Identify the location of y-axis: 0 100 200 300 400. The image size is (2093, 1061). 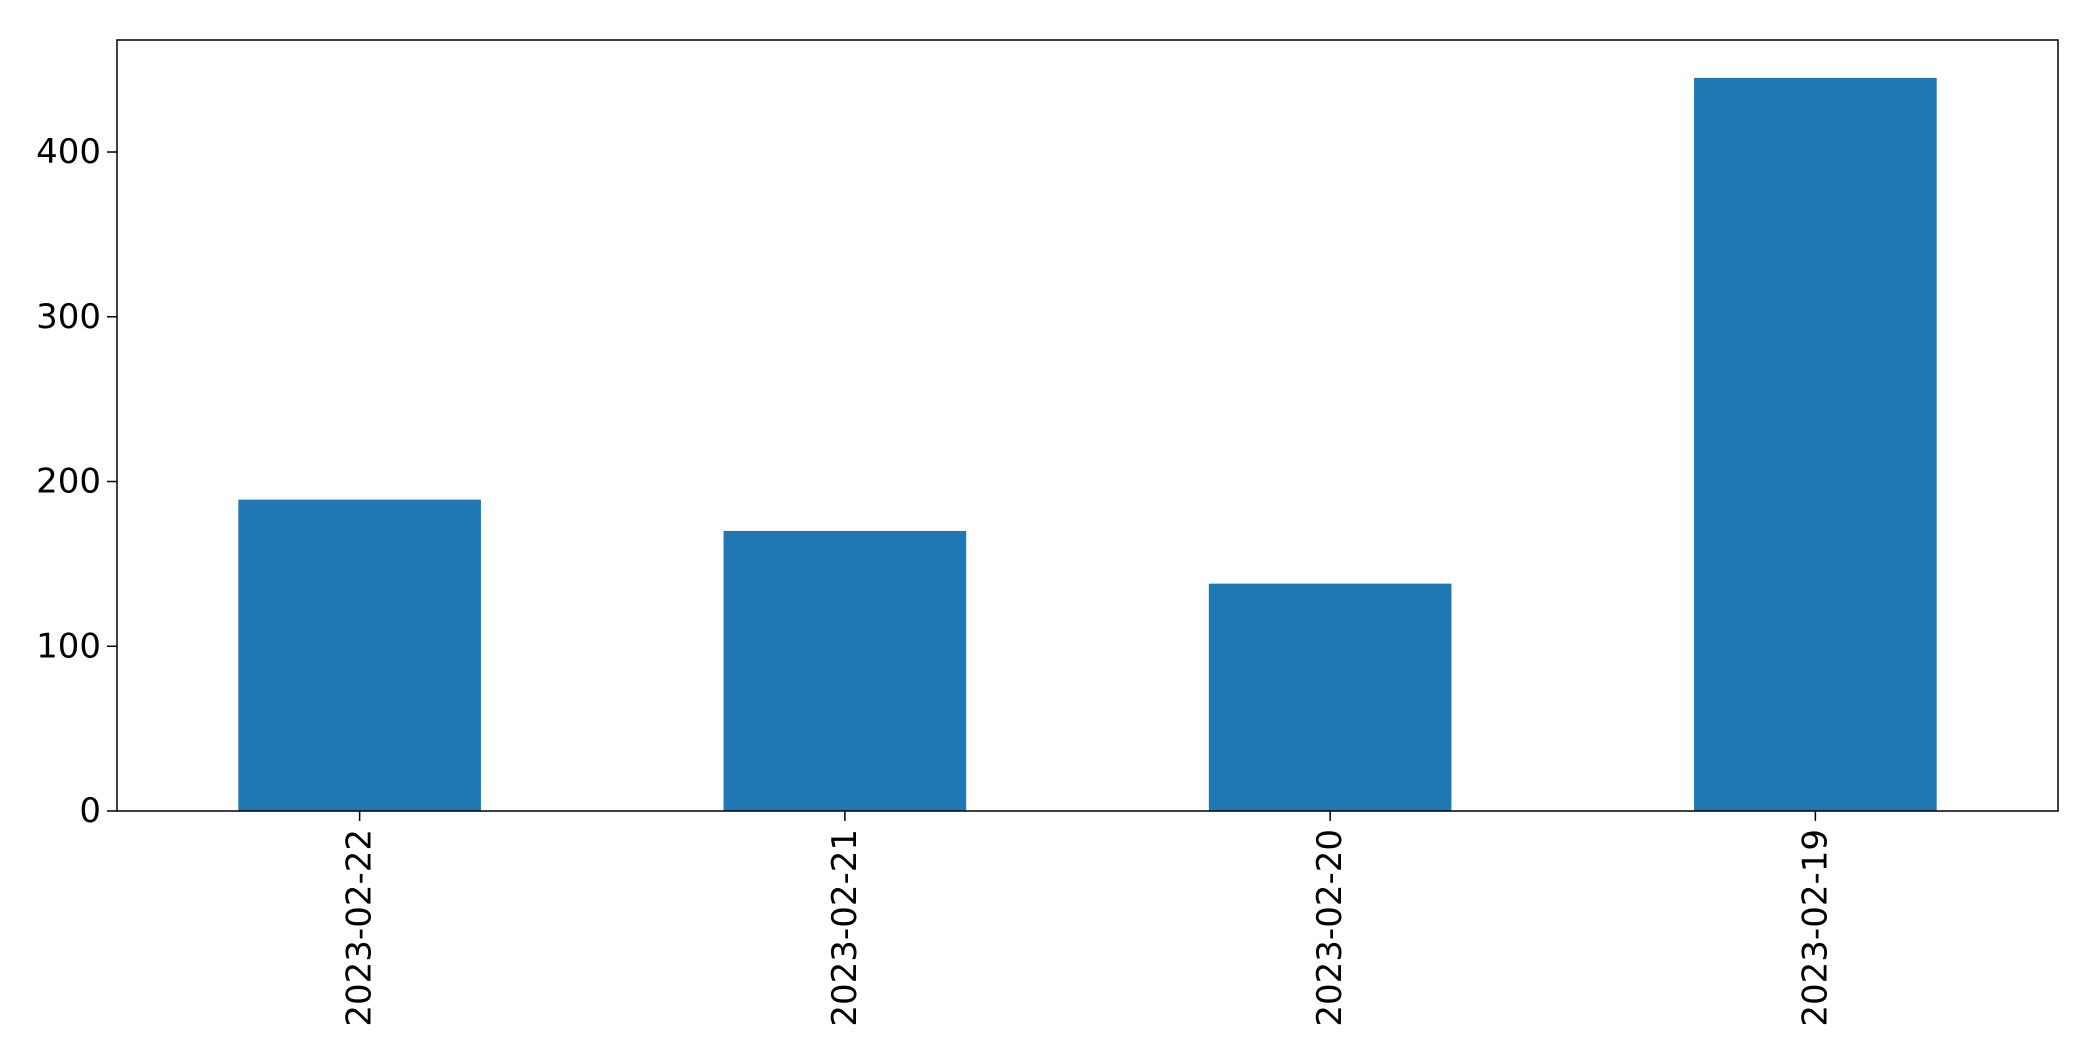
(76, 481).